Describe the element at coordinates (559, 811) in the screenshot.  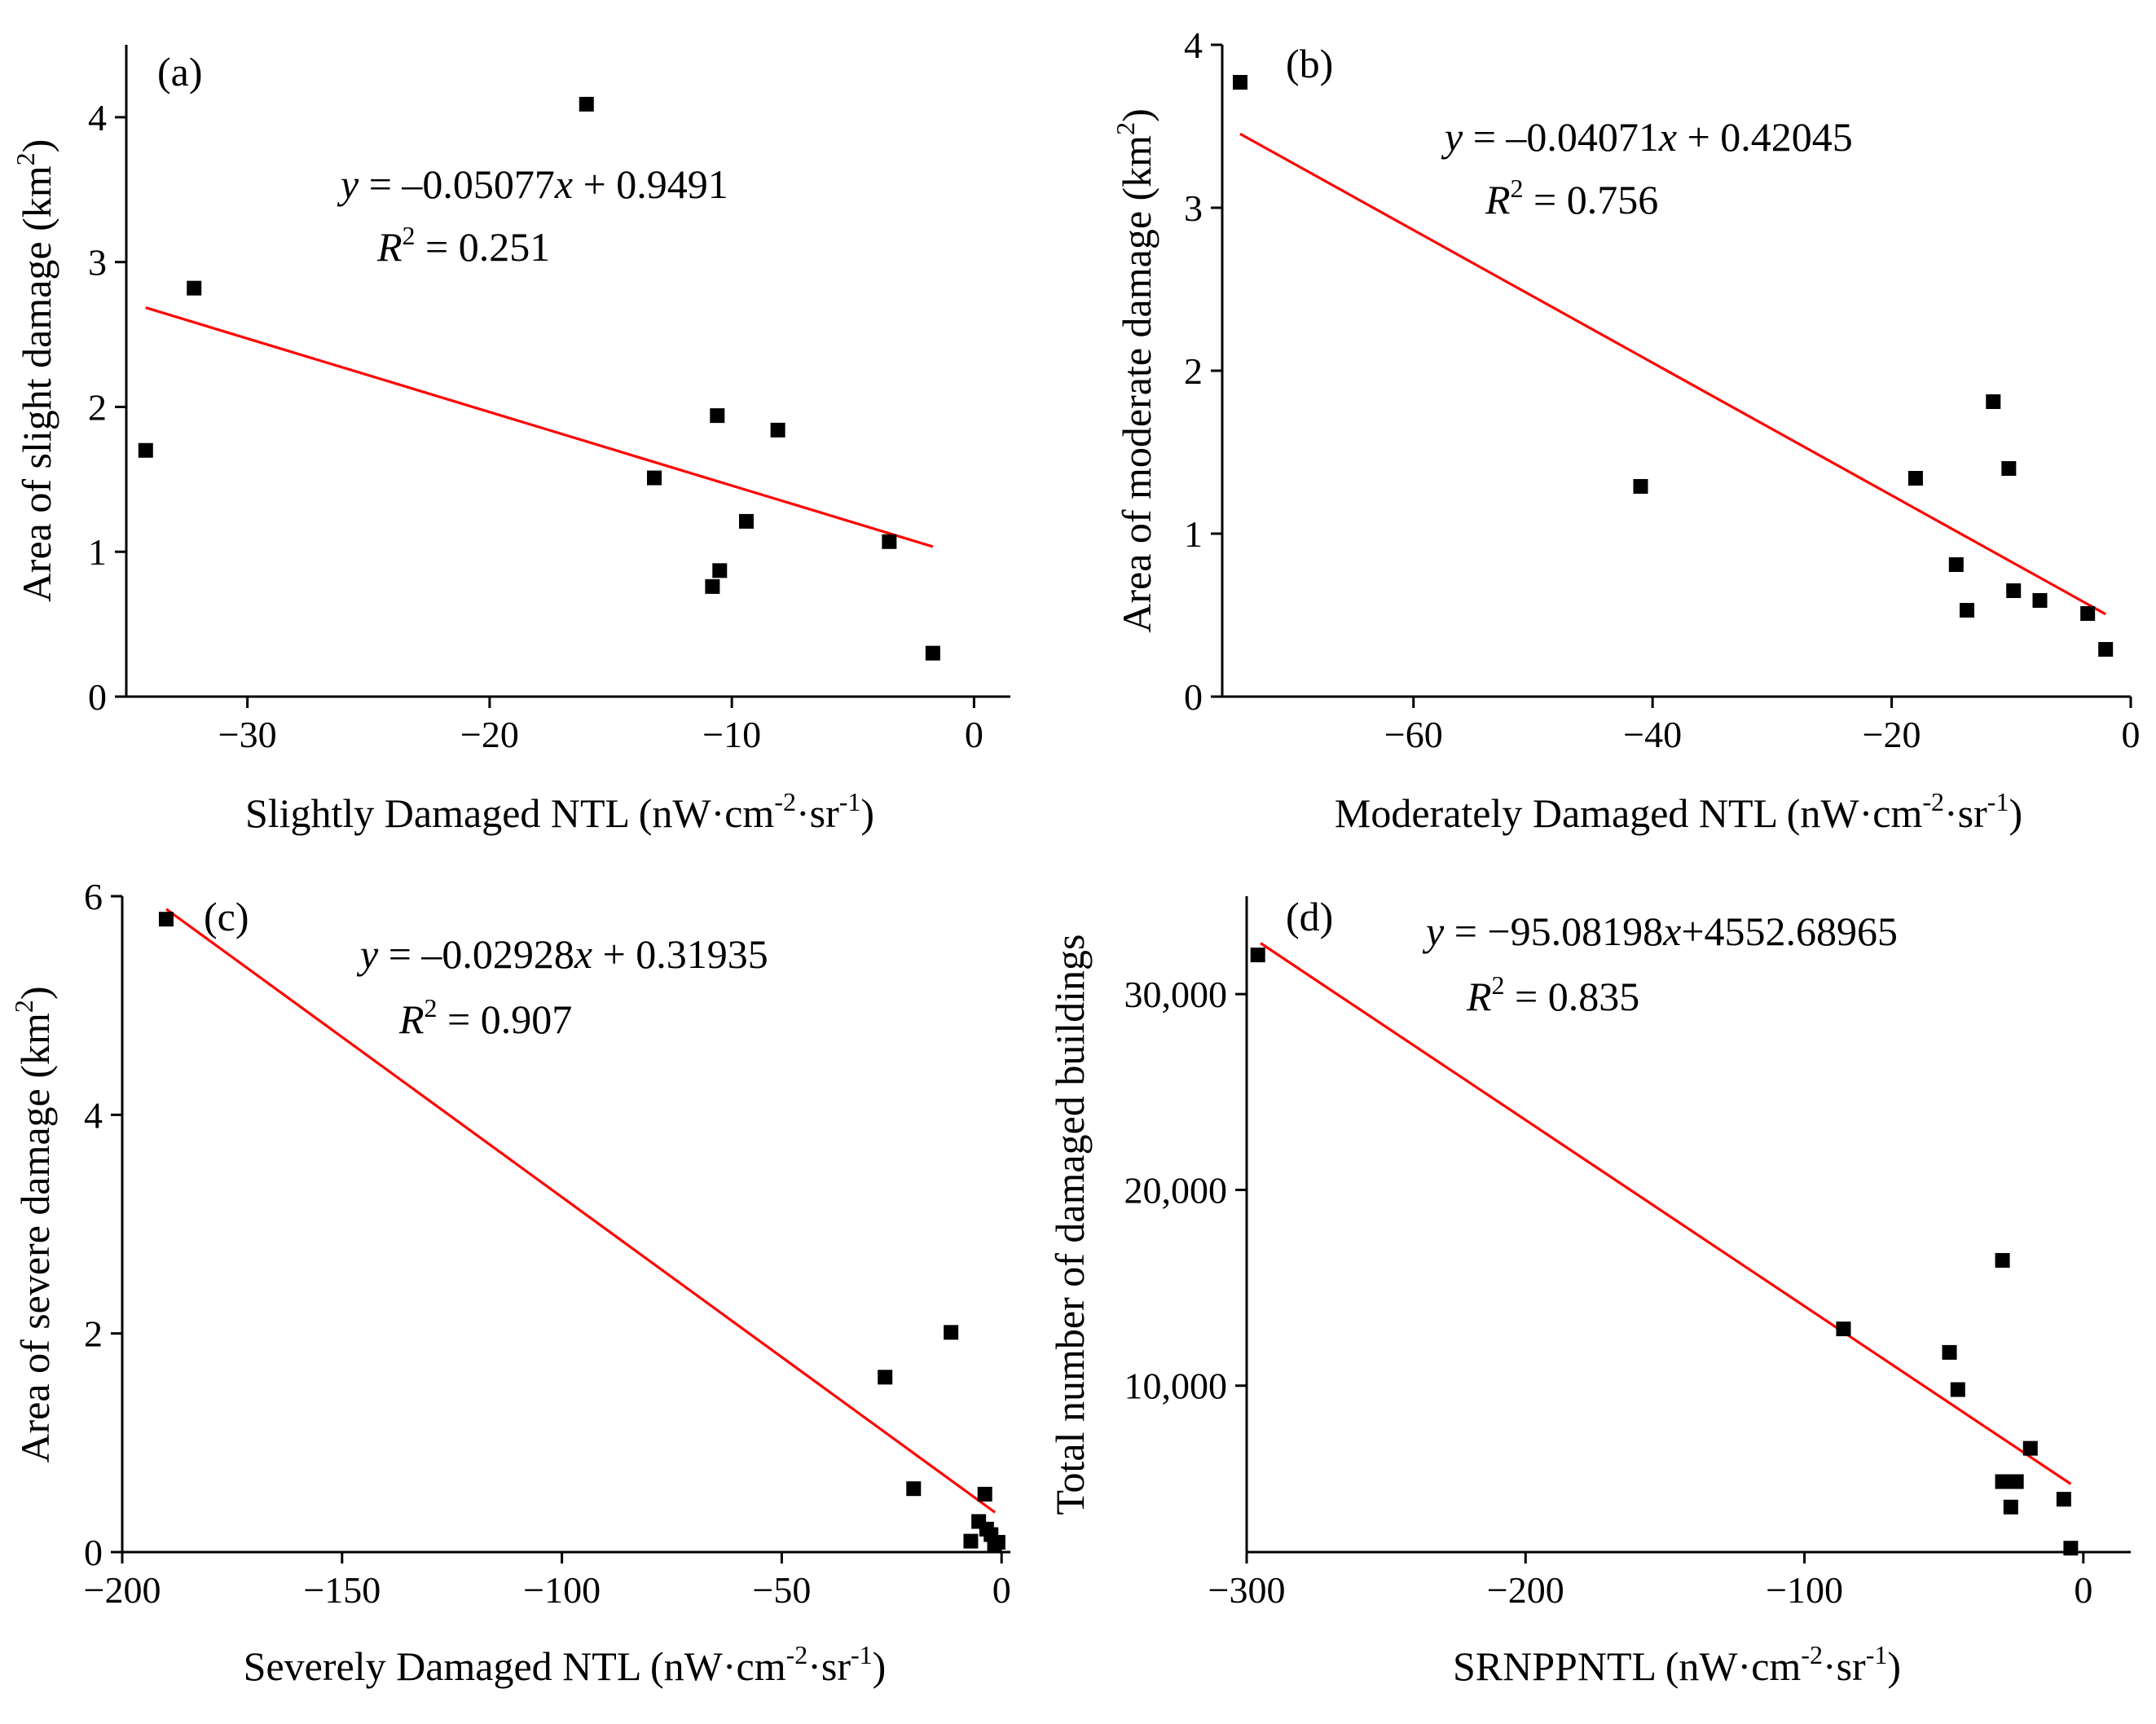
I see `x-axis-title: Slightly Damaged NTL (nW·cm-2·sr-1)` at that location.